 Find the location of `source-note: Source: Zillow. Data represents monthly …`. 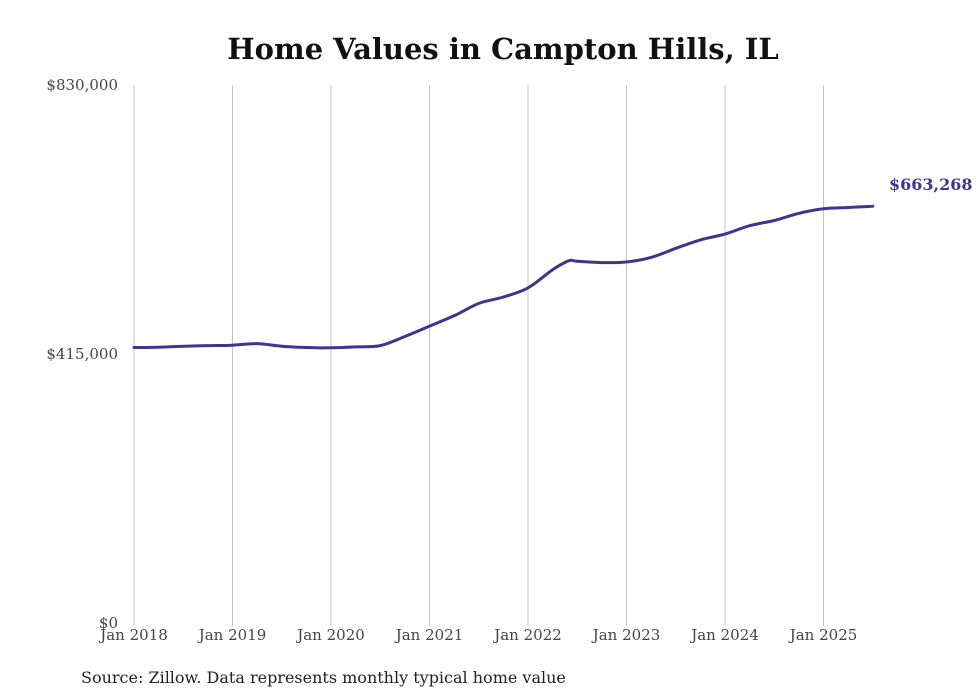

source-note: Source: Zillow. Data represents monthly … is located at coordinates (323, 677).